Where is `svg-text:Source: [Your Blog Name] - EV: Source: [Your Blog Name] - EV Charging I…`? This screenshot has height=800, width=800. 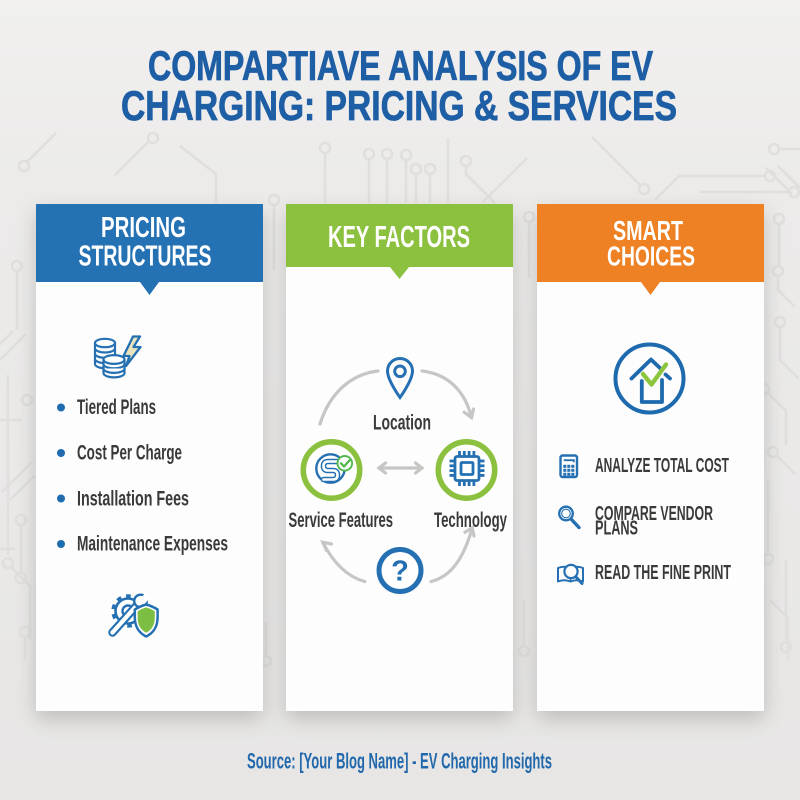 svg-text:Source: [Your Blog Name] - EV: Source: [Your Blog Name] - EV Charging I… is located at coordinates (399, 760).